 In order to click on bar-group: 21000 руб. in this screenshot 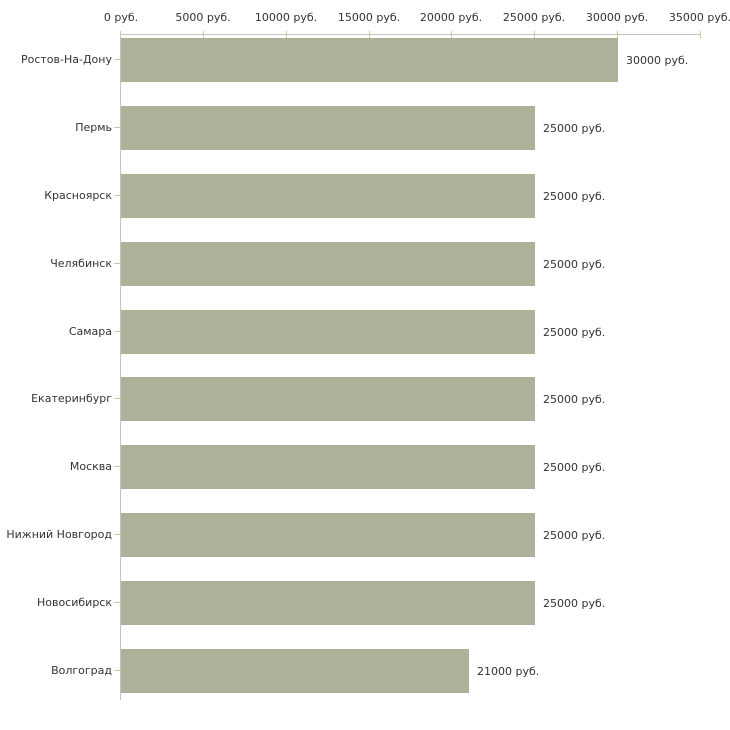, I will do `click(330, 671)`.